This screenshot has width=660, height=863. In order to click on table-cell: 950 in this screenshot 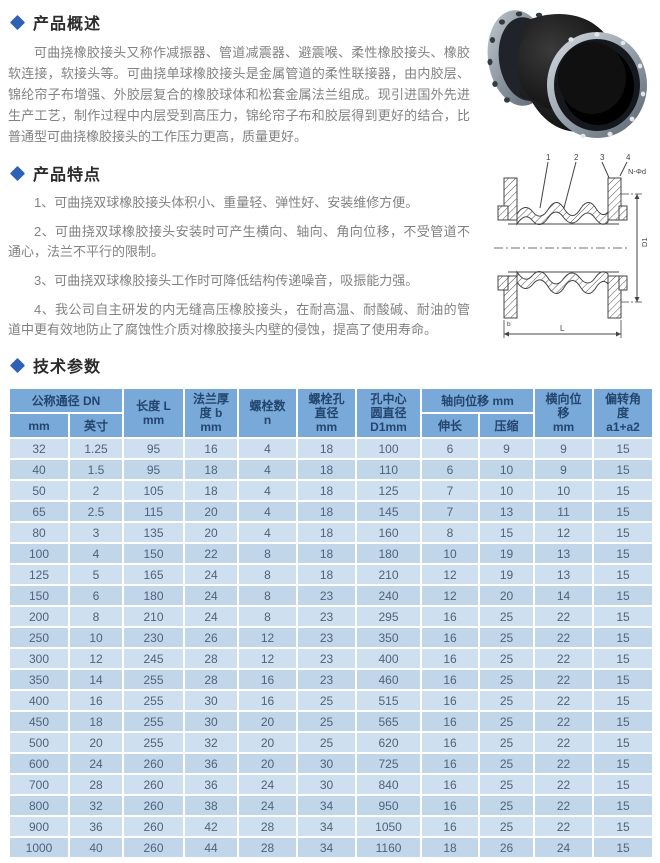, I will do `click(389, 805)`.